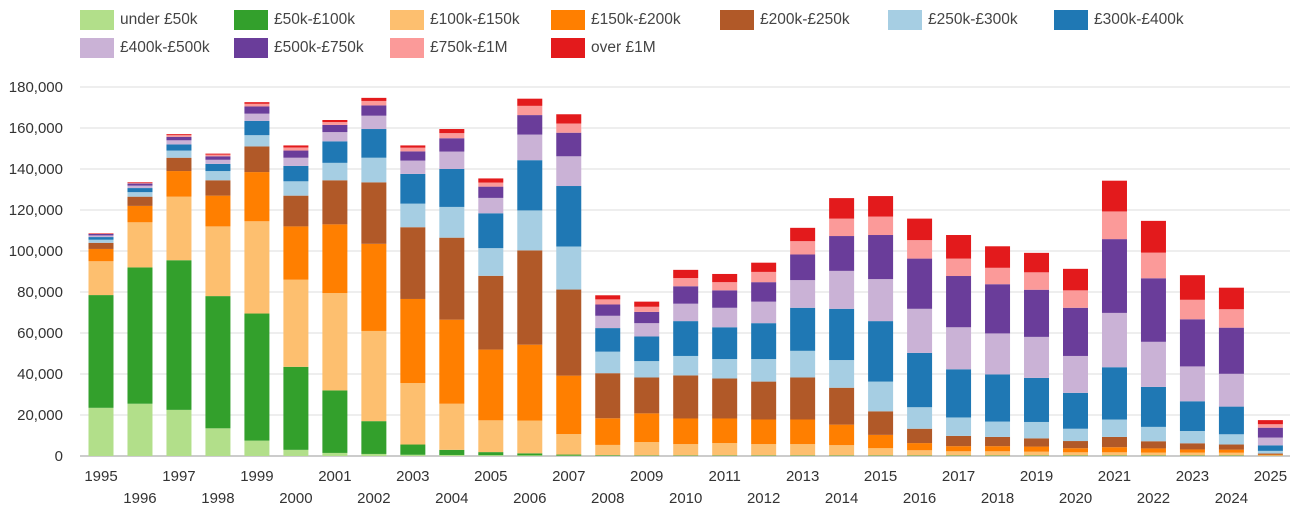 The height and width of the screenshot is (510, 1305). What do you see at coordinates (802, 476) in the screenshot?
I see `x-tick-label: 2013` at bounding box center [802, 476].